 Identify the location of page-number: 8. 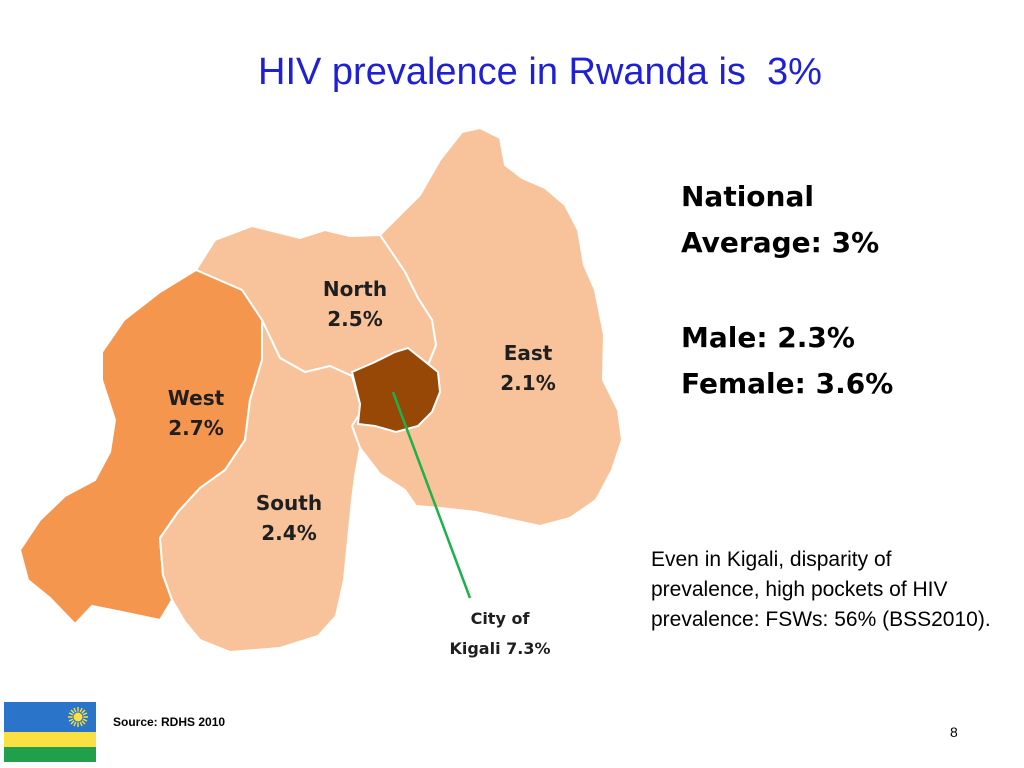
(954, 732).